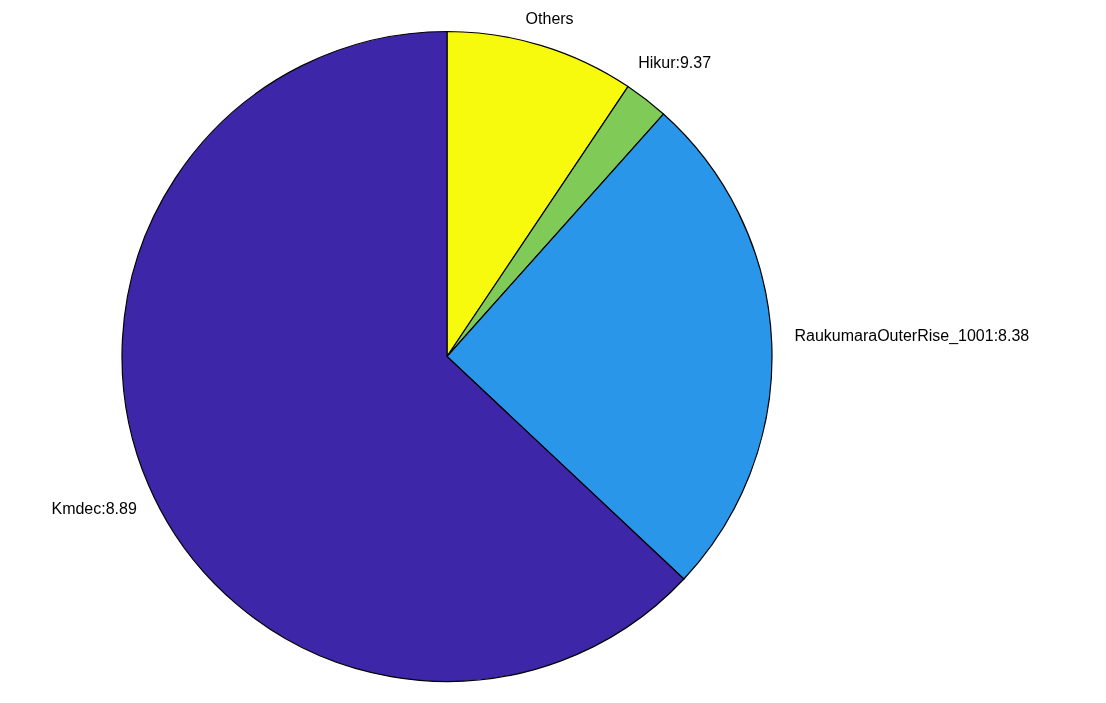 Image resolution: width=1106 pixels, height=703 pixels. I want to click on slice-label: Others, so click(549, 19).